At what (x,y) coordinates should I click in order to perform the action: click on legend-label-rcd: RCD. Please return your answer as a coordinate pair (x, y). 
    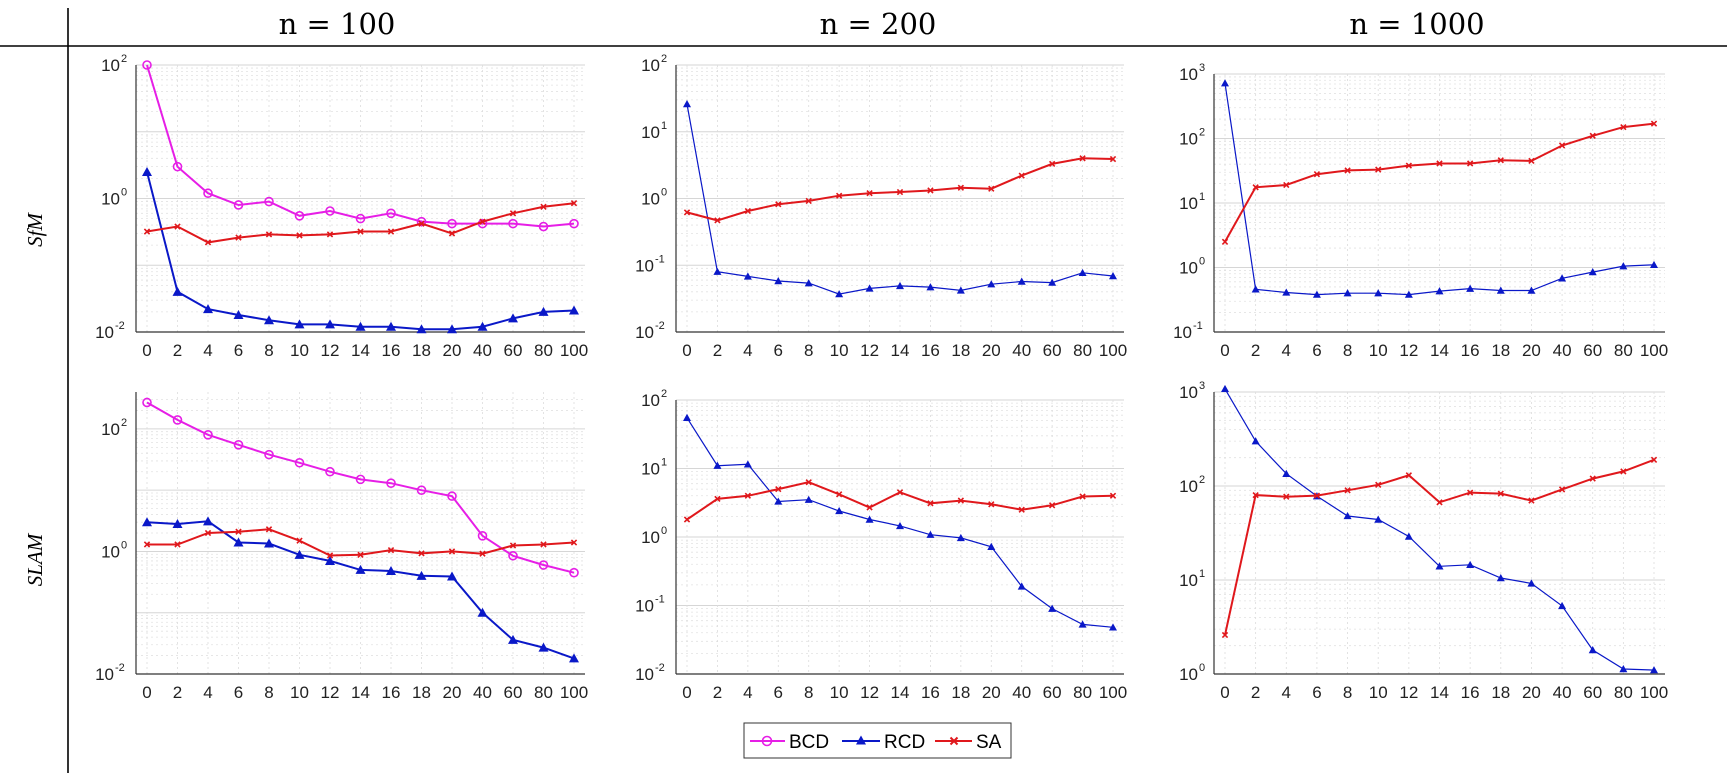
    Looking at the image, I should click on (904, 742).